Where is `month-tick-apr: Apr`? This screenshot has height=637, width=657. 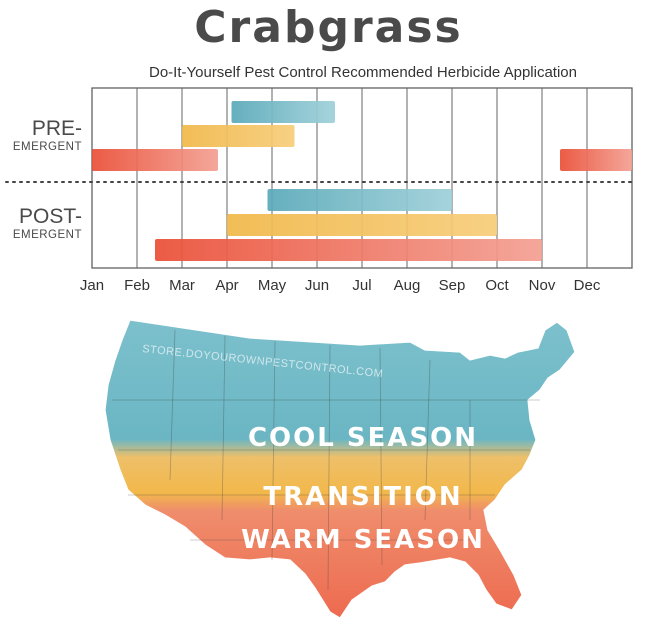 month-tick-apr: Apr is located at coordinates (226, 285).